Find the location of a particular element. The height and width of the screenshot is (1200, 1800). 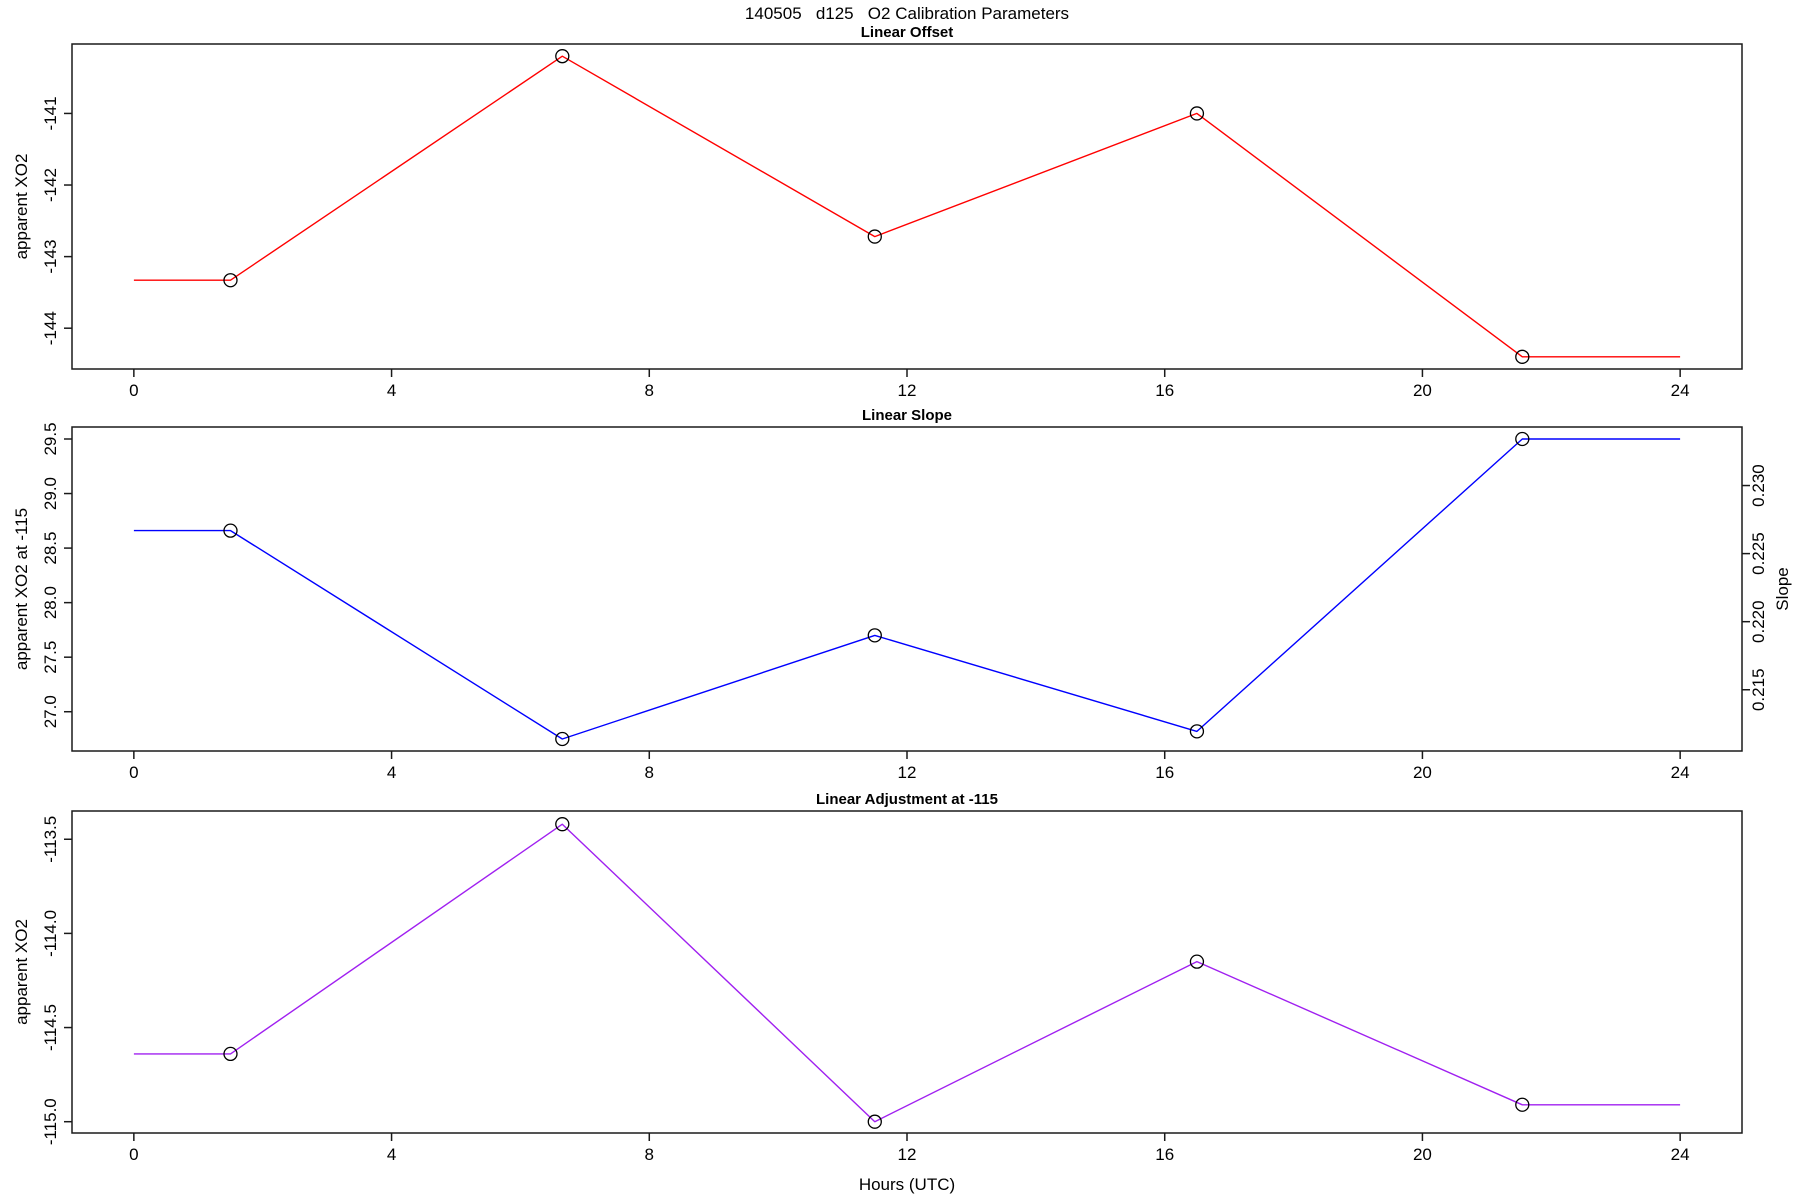

y-tick-label: -144 is located at coordinates (50, 328).